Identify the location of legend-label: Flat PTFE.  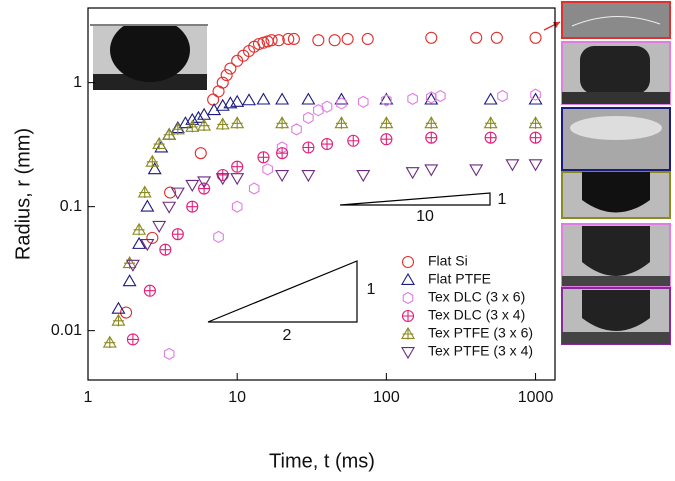
(459, 279).